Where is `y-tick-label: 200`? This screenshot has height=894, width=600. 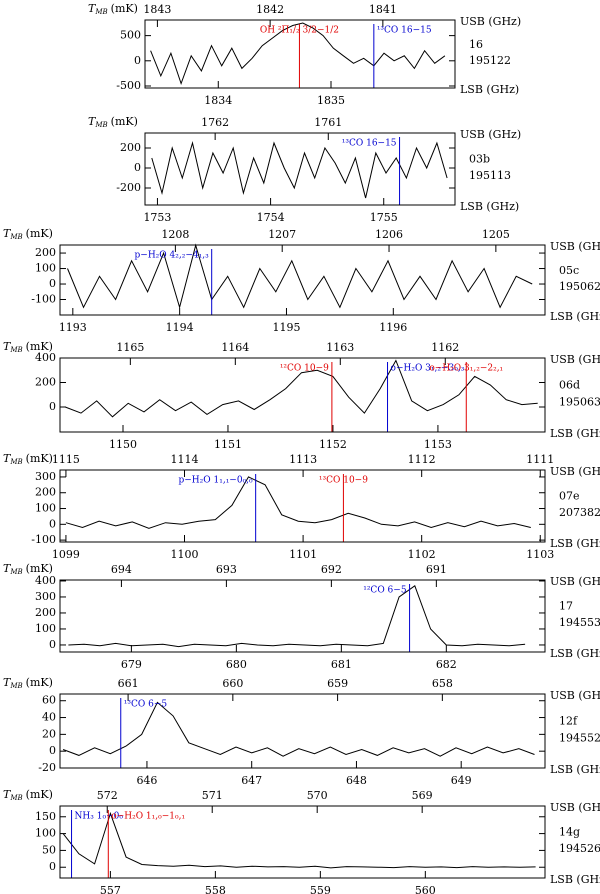
y-tick-label: 200 is located at coordinates (45, 492).